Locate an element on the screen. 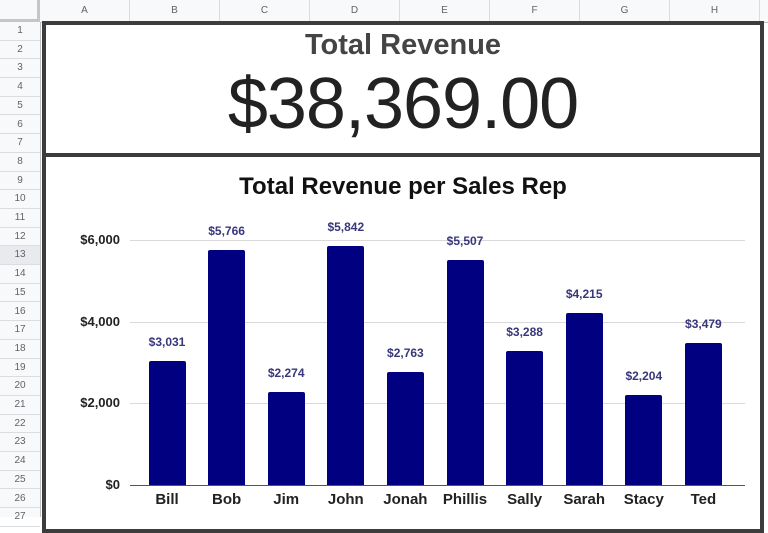  row-header: 19 is located at coordinates (20, 368).